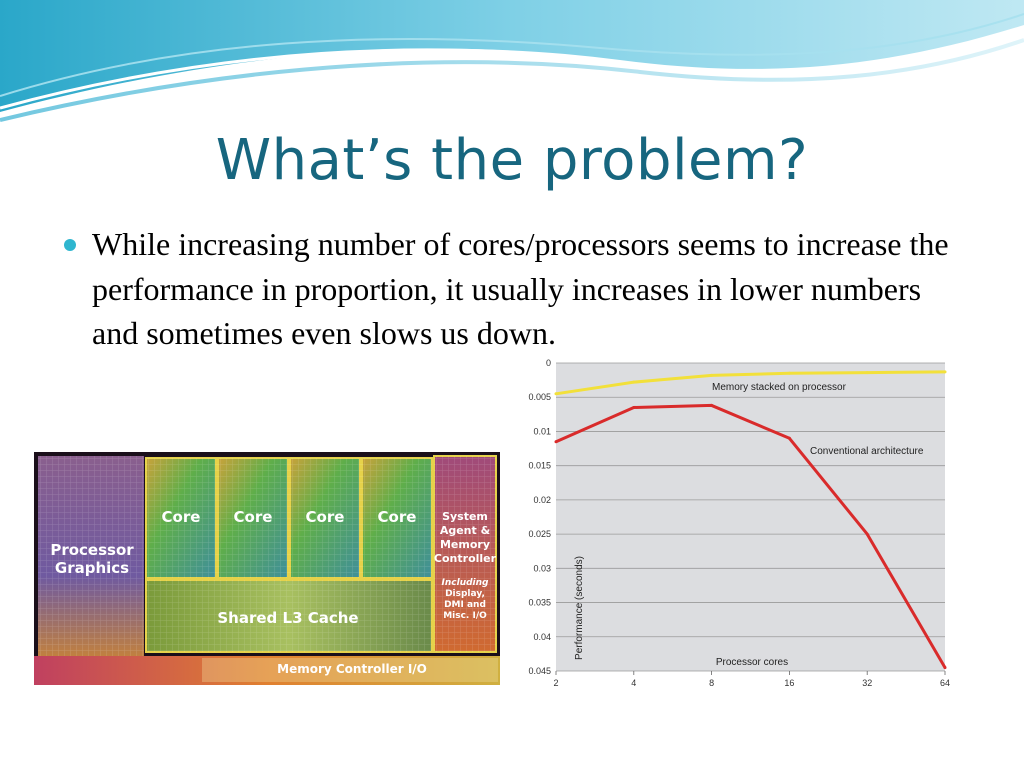 The width and height of the screenshot is (1024, 768). Describe the element at coordinates (945, 683) in the screenshot. I see `chart-x-tick-label: 64` at that location.